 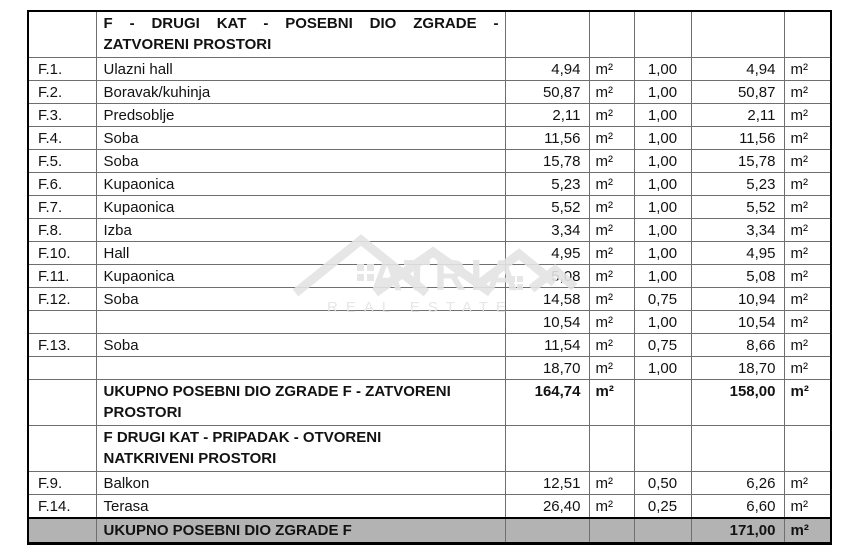 I want to click on cell-v2: 50,87, so click(x=737, y=92).